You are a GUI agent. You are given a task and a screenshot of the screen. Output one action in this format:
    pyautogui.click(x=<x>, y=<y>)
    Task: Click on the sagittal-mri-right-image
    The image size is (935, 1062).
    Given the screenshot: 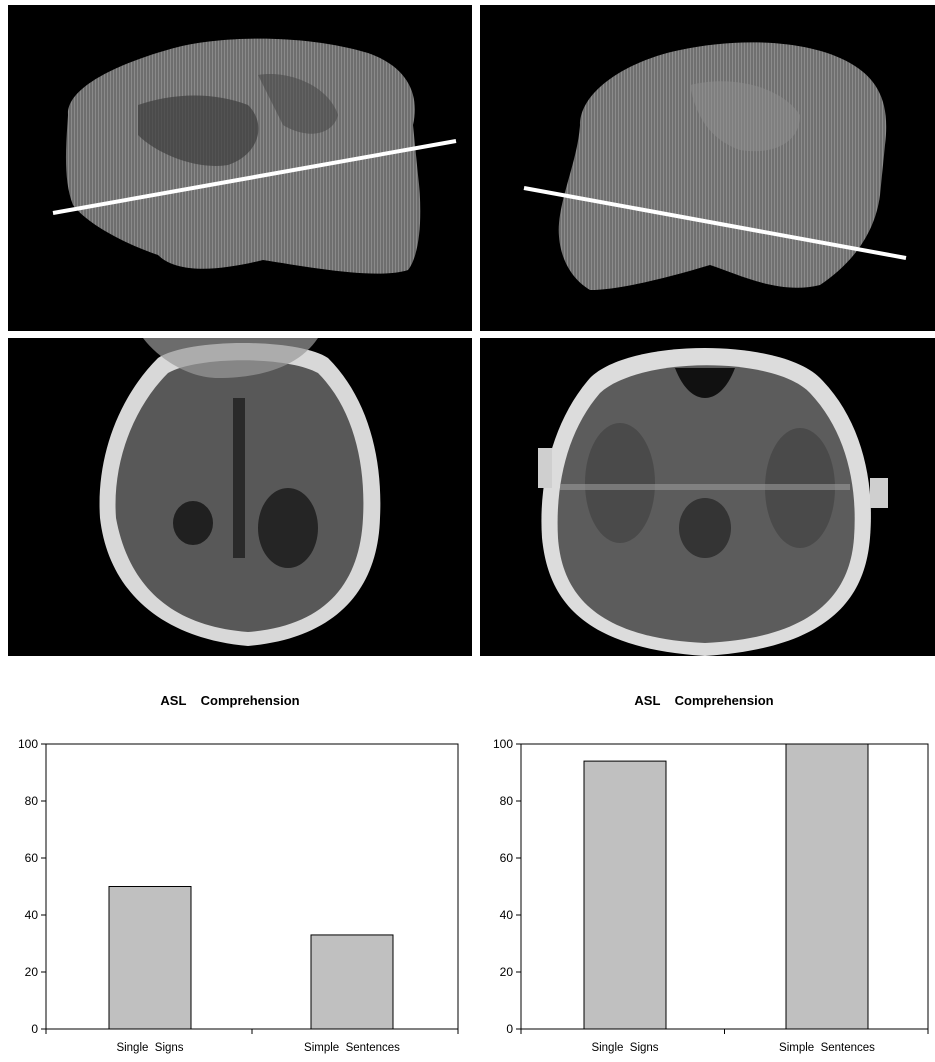 What is the action you would take?
    pyautogui.click(x=715, y=166)
    